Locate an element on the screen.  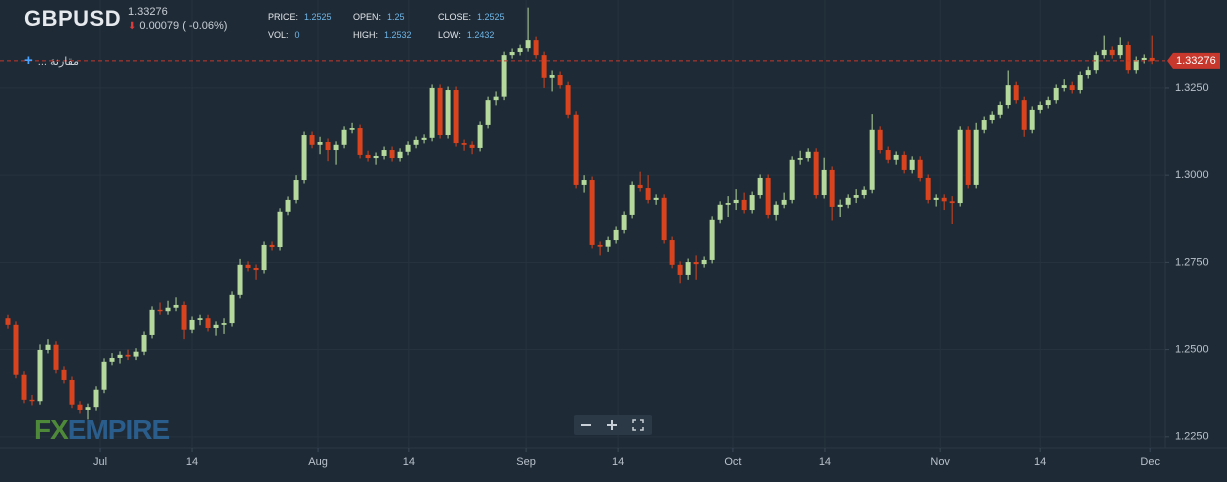
logo-fx: FX is located at coordinates (51, 429).